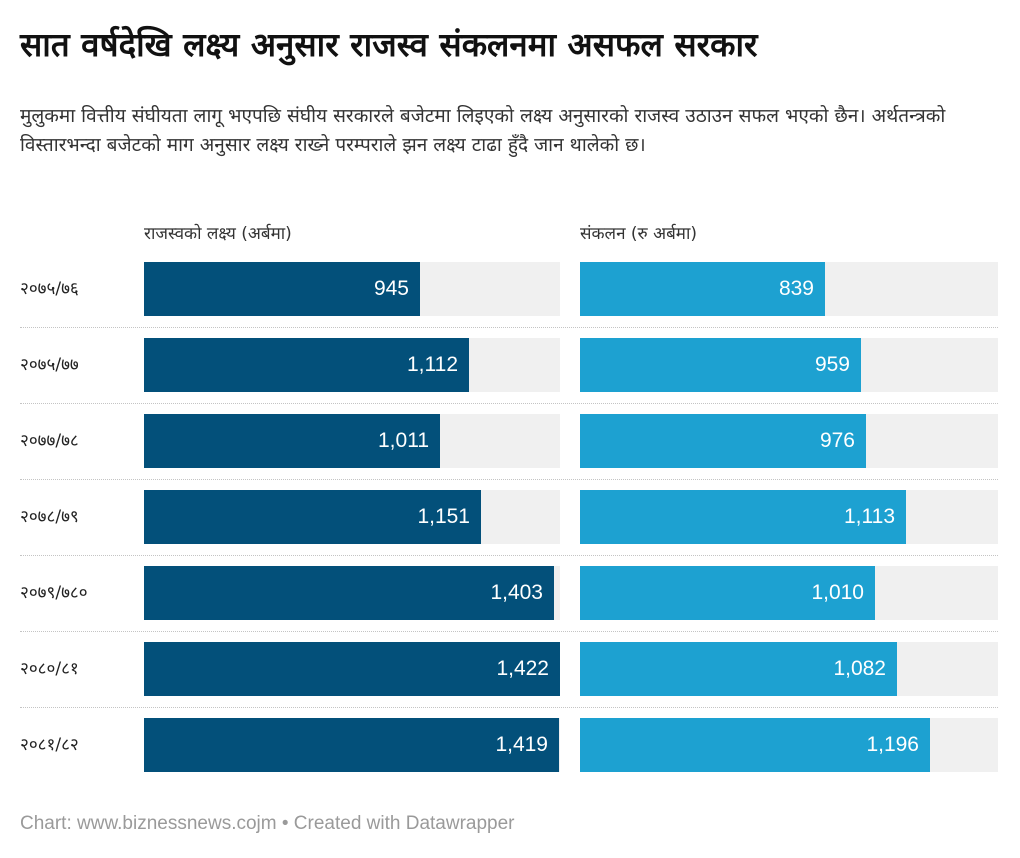  I want to click on bar-value-label: 945, so click(391, 288).